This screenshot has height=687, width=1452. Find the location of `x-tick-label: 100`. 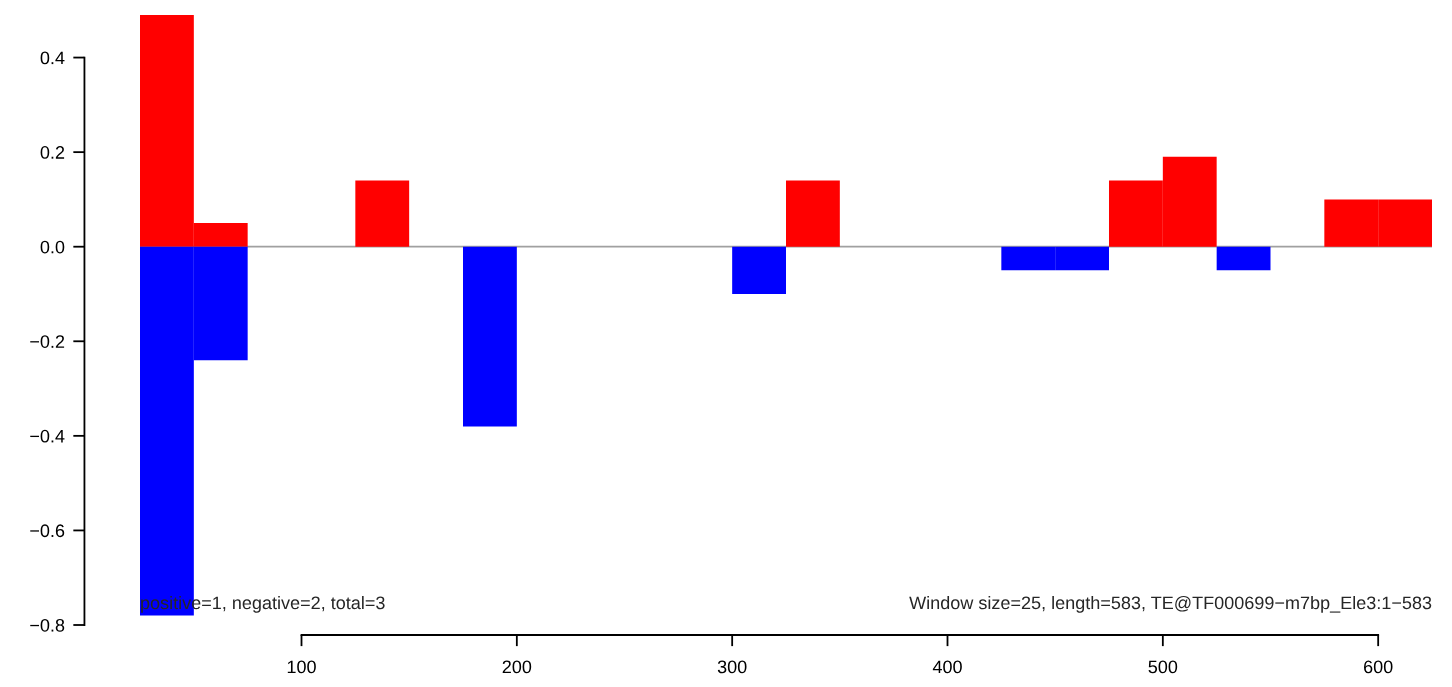

x-tick-label: 100 is located at coordinates (301, 667).